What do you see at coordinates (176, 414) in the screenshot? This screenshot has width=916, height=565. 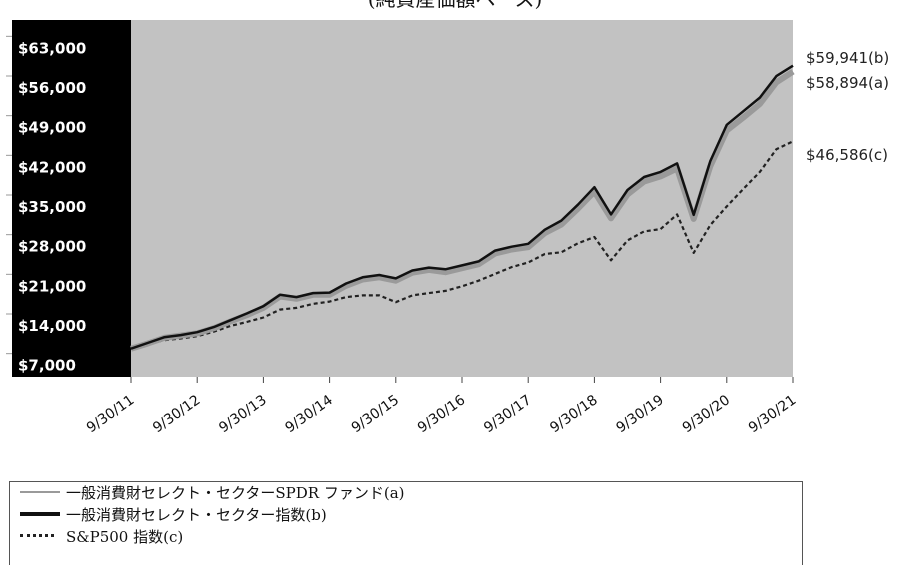 I see `x-tick-label: 9/30/12` at bounding box center [176, 414].